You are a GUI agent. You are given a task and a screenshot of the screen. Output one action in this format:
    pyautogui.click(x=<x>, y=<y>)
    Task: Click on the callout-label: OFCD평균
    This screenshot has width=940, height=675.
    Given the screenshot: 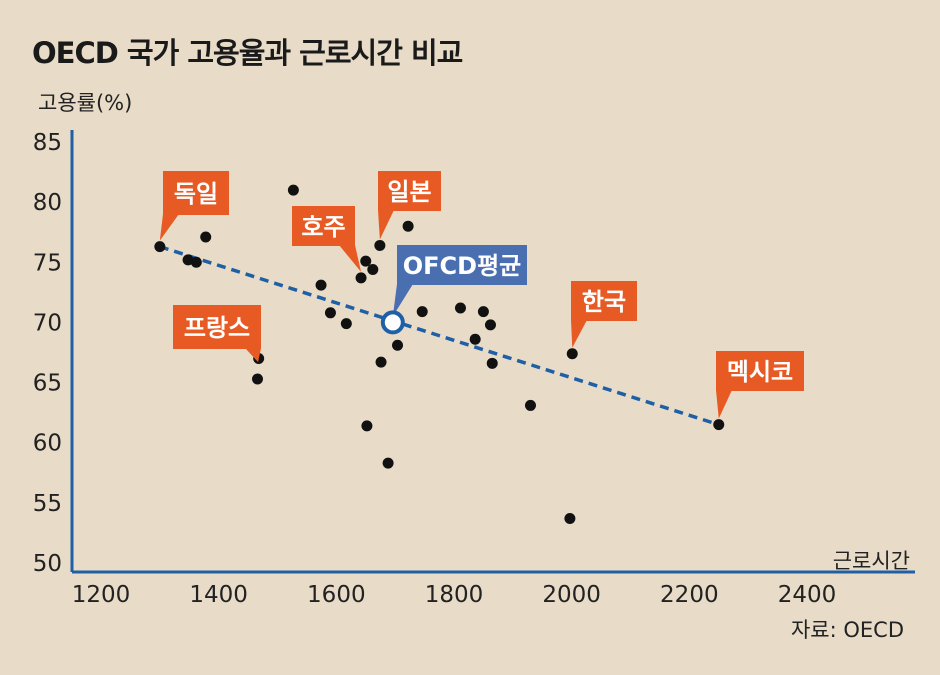 What is the action you would take?
    pyautogui.click(x=462, y=266)
    